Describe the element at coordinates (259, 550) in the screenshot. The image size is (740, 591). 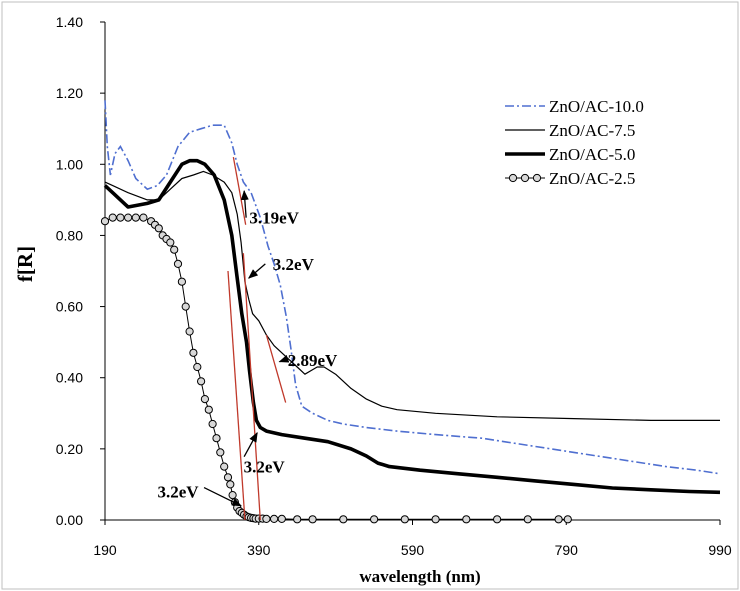
I see `x-tick-label: 390` at that location.